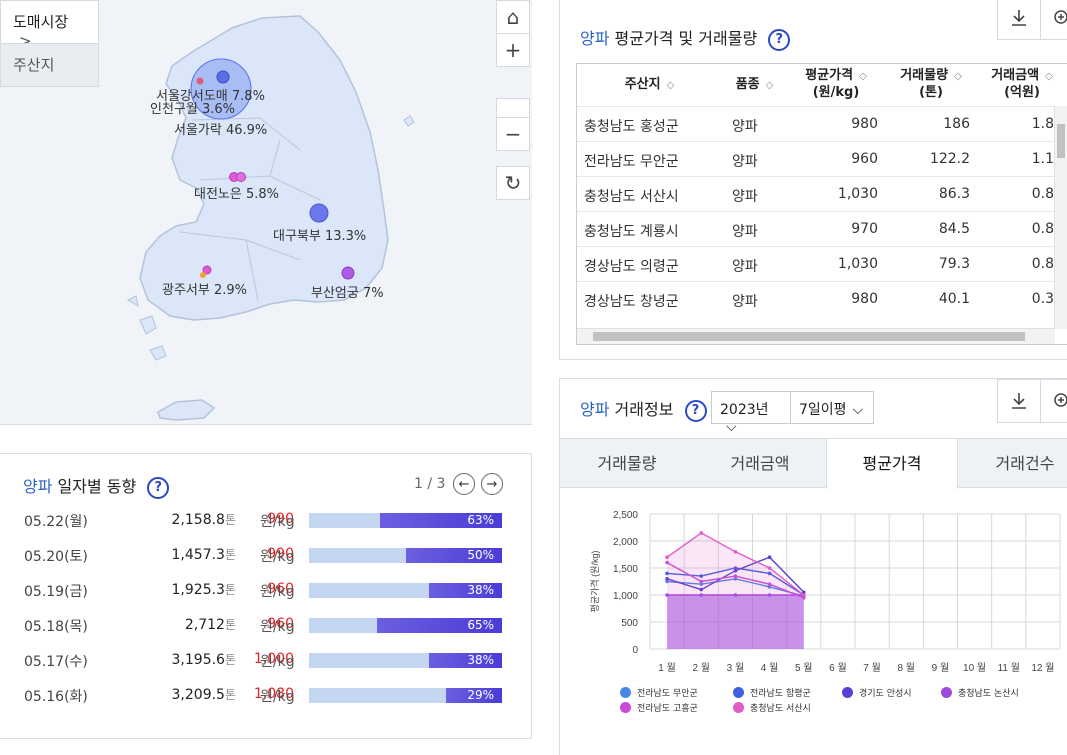 The height and width of the screenshot is (755, 1067). What do you see at coordinates (780, 709) in the screenshot?
I see `legend-label: 충청남도 서산시` at bounding box center [780, 709].